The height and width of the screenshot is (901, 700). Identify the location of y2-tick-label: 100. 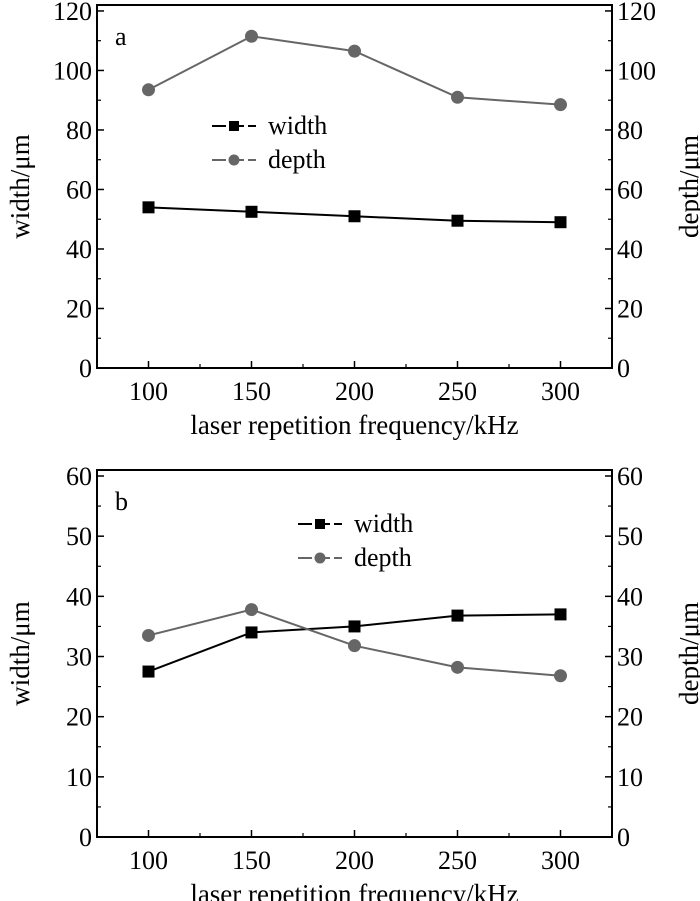
(636, 70).